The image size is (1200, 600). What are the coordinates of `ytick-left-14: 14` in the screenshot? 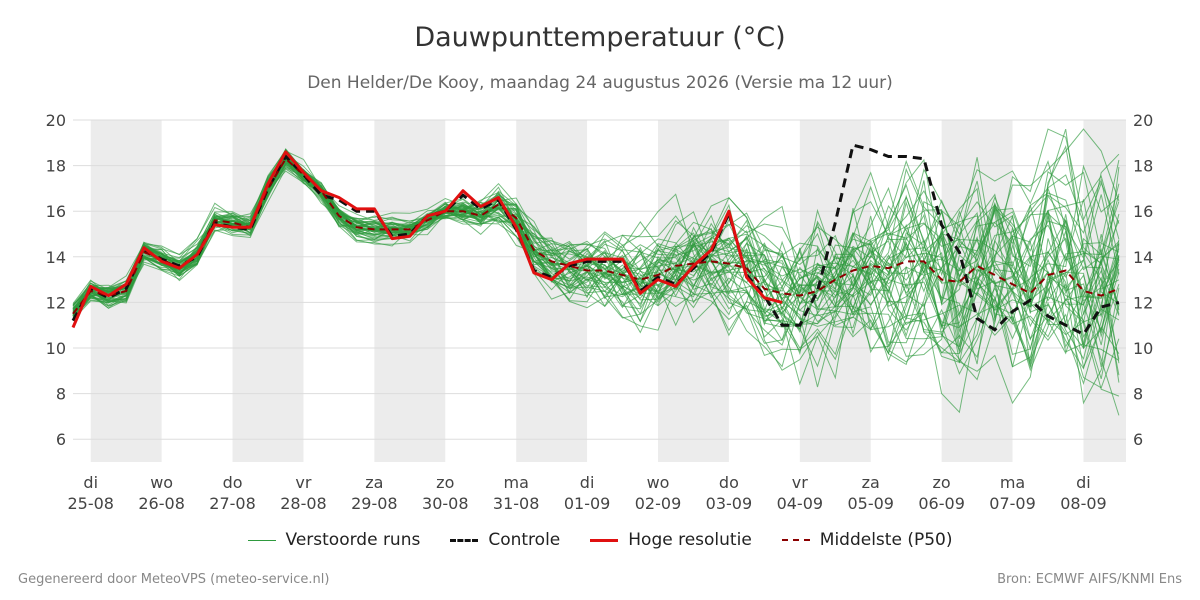 It's located at (56, 257).